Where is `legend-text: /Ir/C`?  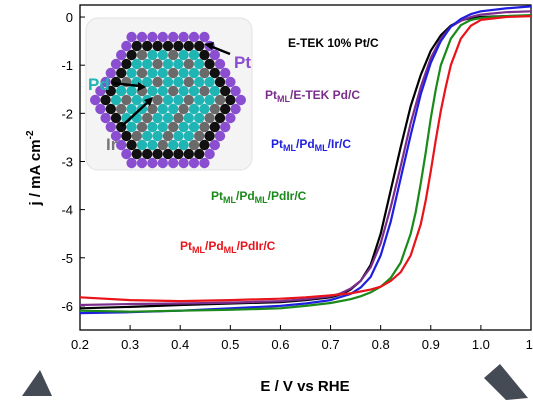
legend-text: /Ir/C is located at coordinates (340, 144).